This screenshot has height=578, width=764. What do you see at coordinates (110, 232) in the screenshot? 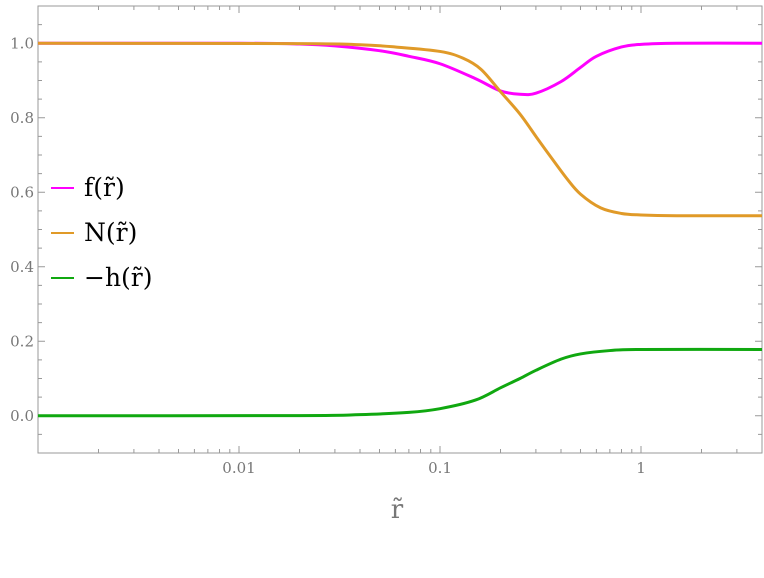
I see `legend-label: N(r̃)` at bounding box center [110, 232].